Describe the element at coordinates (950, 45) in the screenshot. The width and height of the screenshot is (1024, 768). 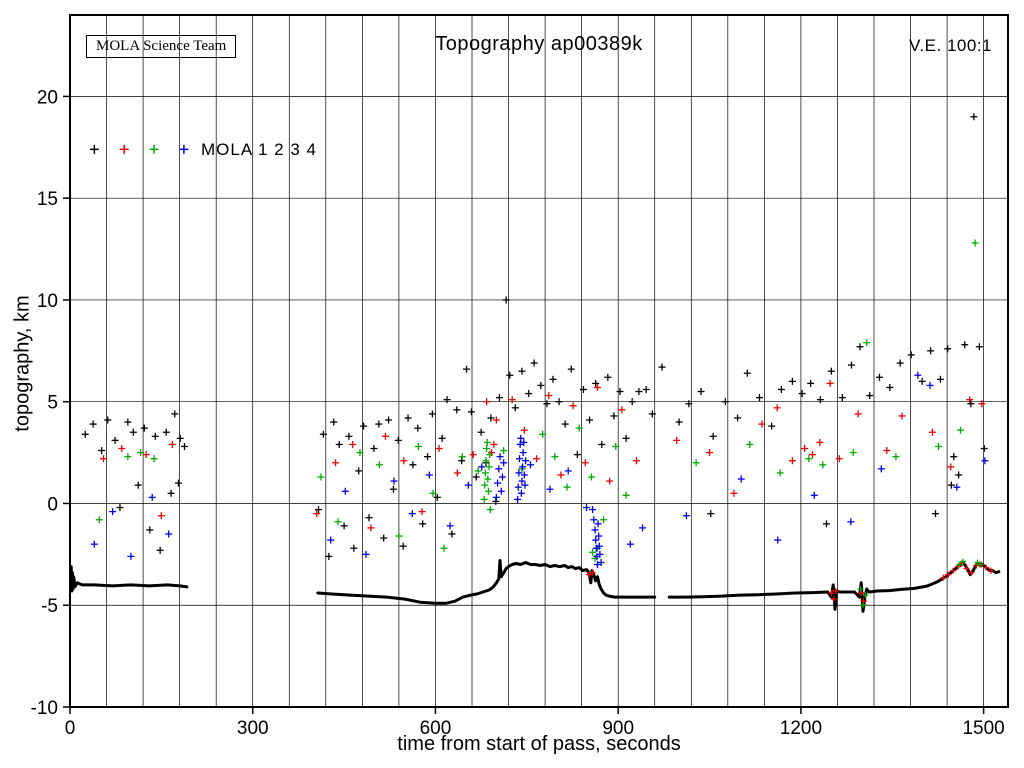
I see `vertical-exaggeration-label: V.E. 100:1` at that location.